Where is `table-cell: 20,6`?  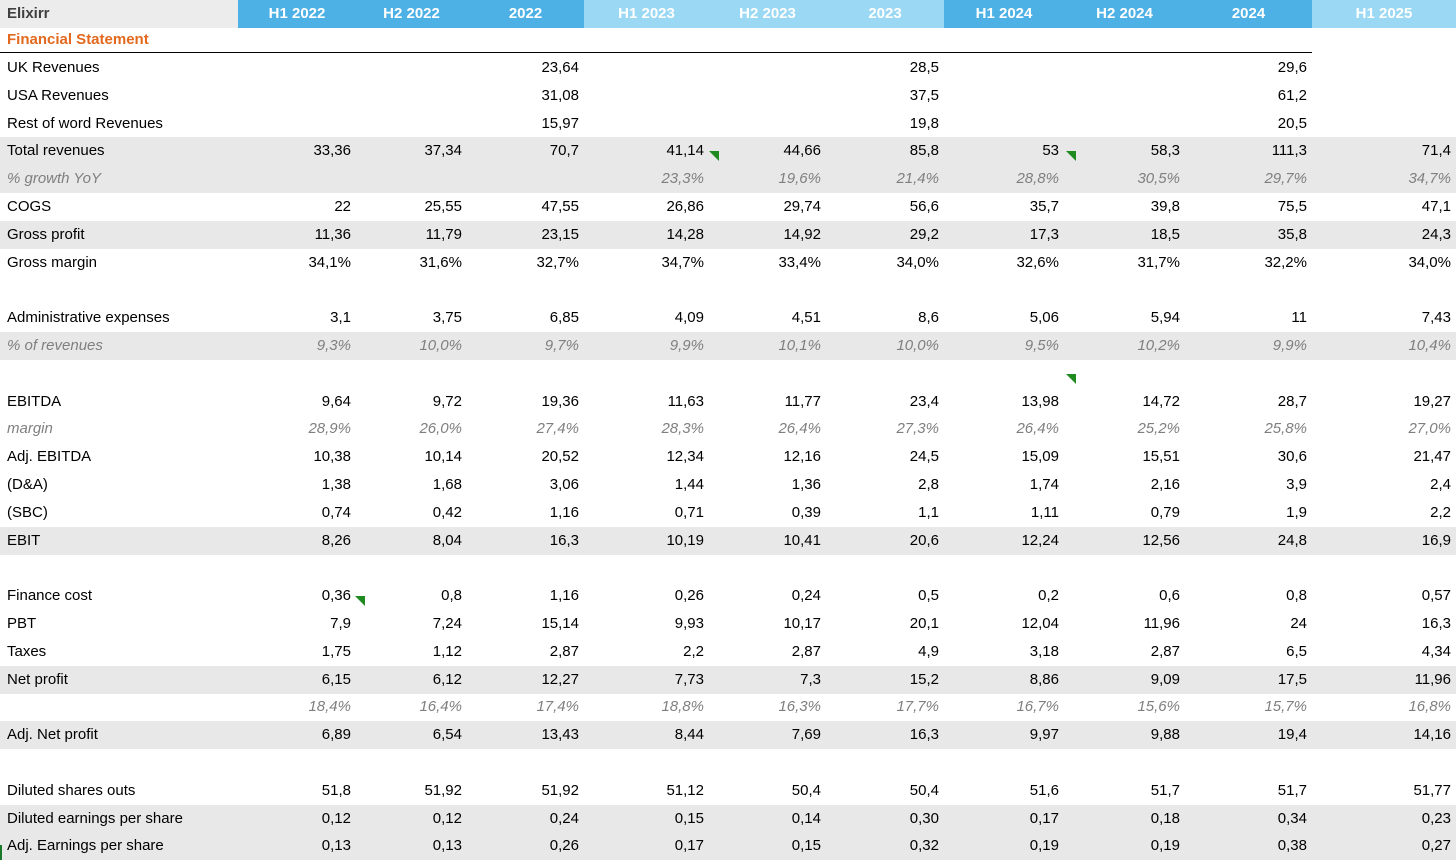
table-cell: 20,6 is located at coordinates (924, 540).